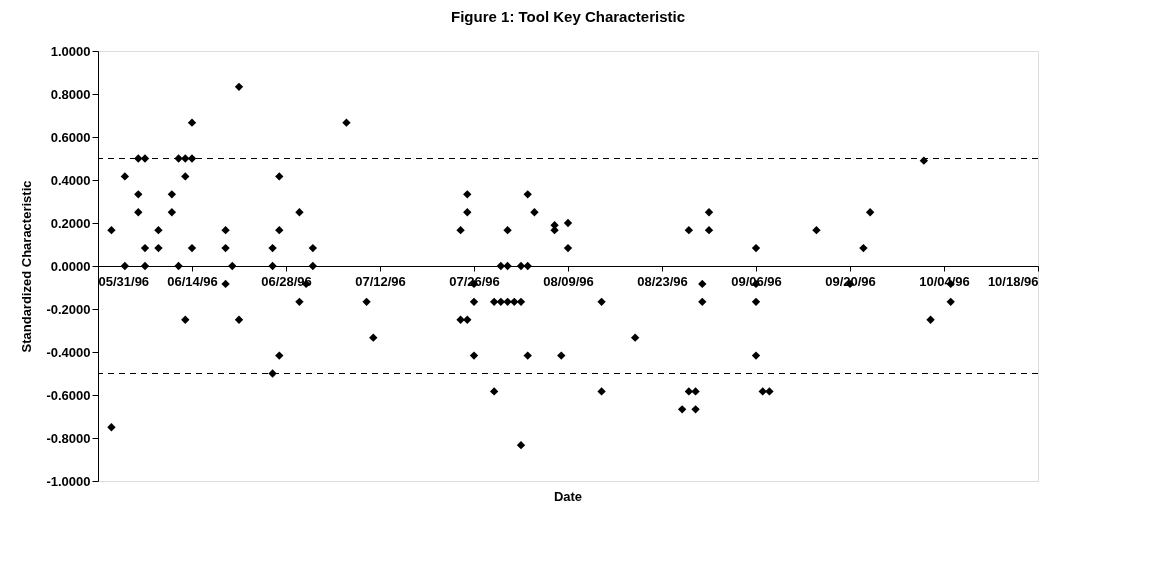  Describe the element at coordinates (568, 16) in the screenshot. I see `chart-title: Figure 1: Tool Key Characteristic` at that location.